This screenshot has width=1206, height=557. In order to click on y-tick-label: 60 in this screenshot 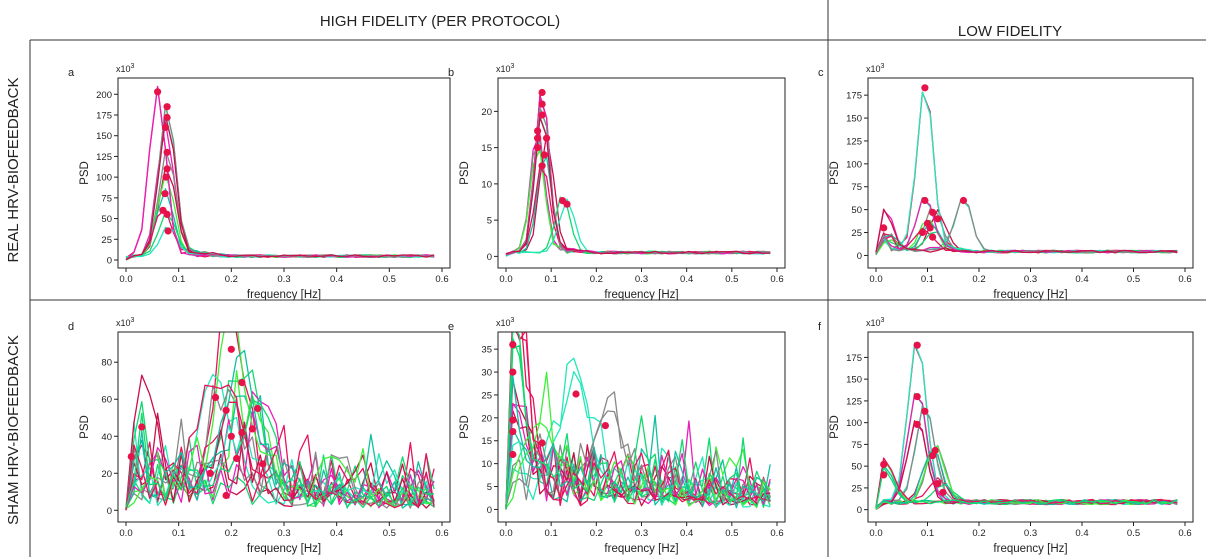, I will do `click(106, 400)`.